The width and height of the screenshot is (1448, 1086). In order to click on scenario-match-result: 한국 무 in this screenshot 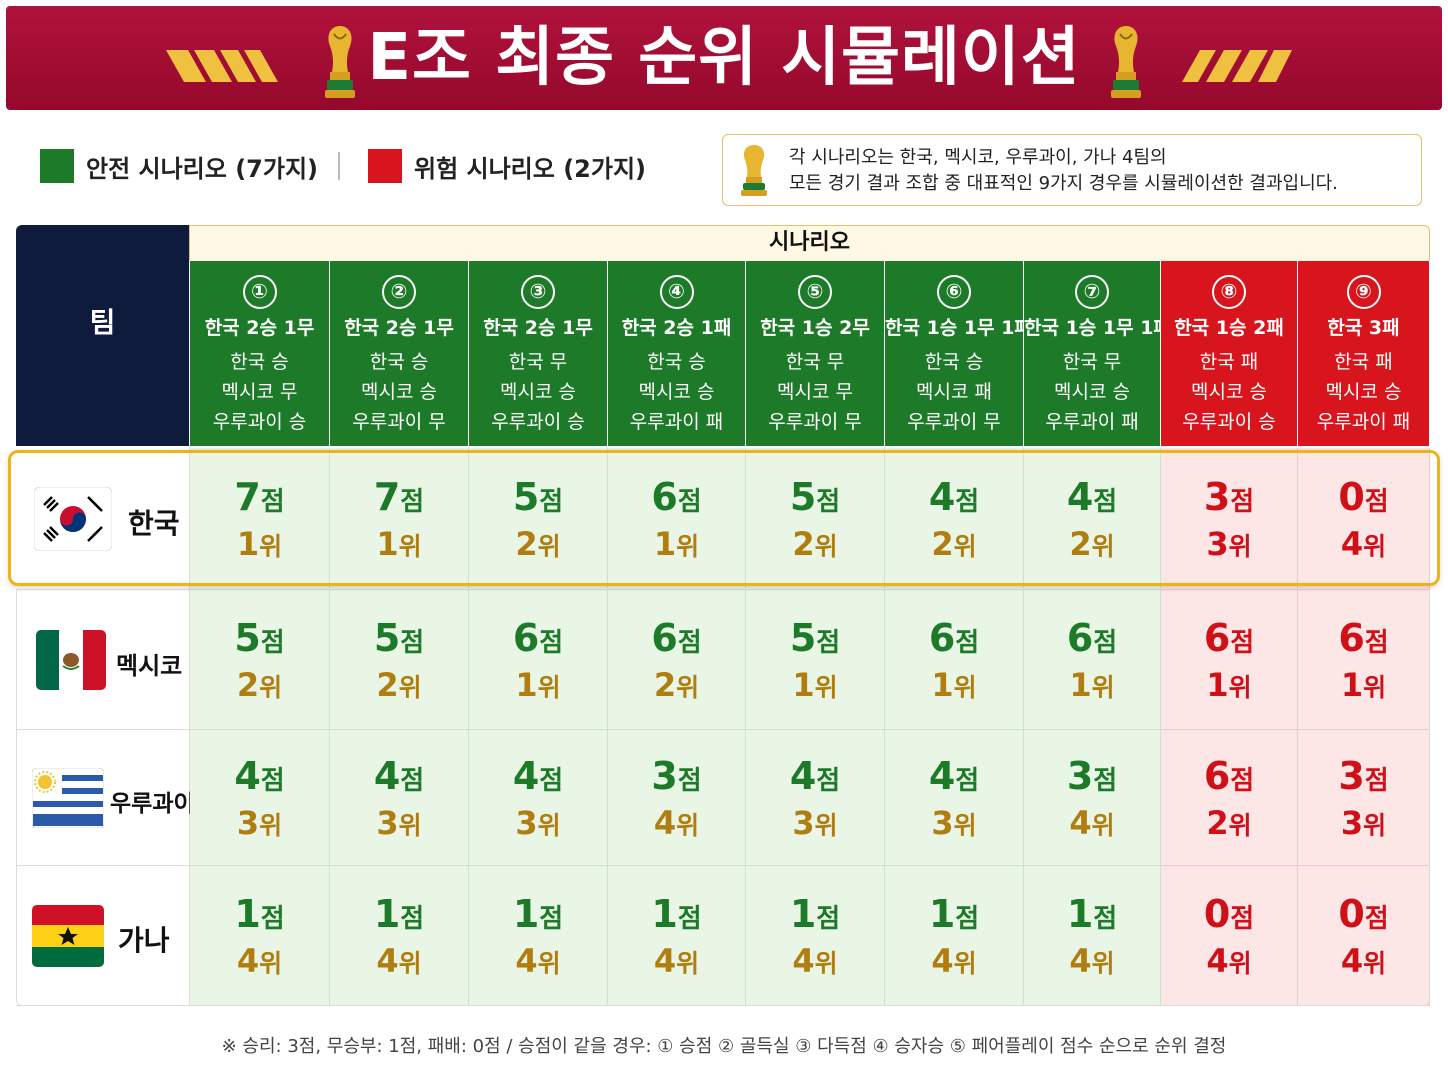, I will do `click(538, 362)`.